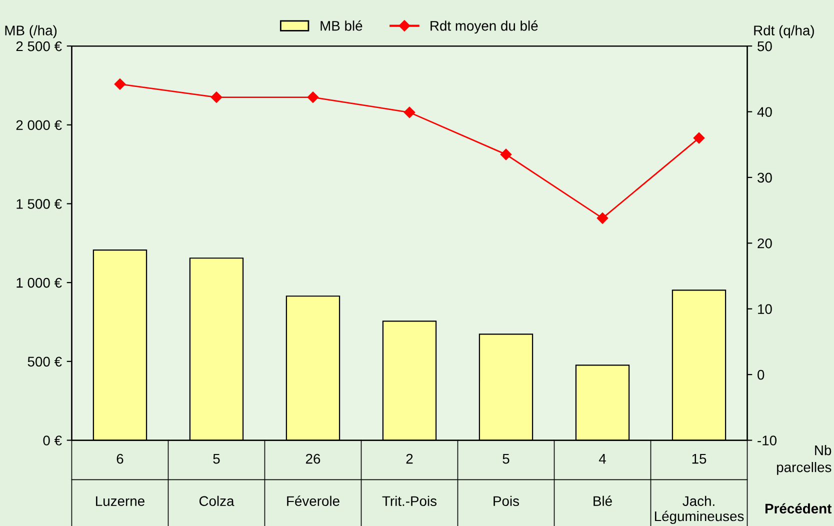 The width and height of the screenshot is (834, 526). What do you see at coordinates (765, 243) in the screenshot?
I see `y2-tick-label: 20` at bounding box center [765, 243].